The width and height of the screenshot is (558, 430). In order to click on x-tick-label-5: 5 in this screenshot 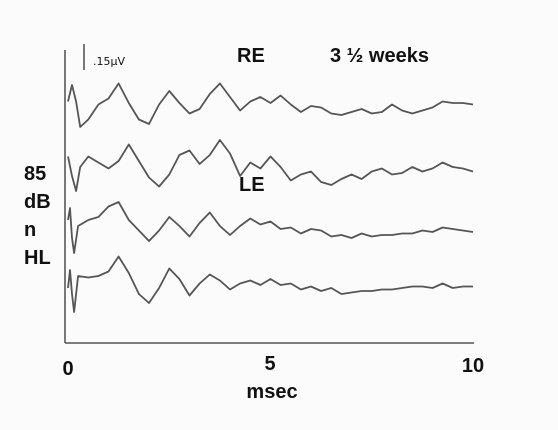, I will do `click(269, 364)`.